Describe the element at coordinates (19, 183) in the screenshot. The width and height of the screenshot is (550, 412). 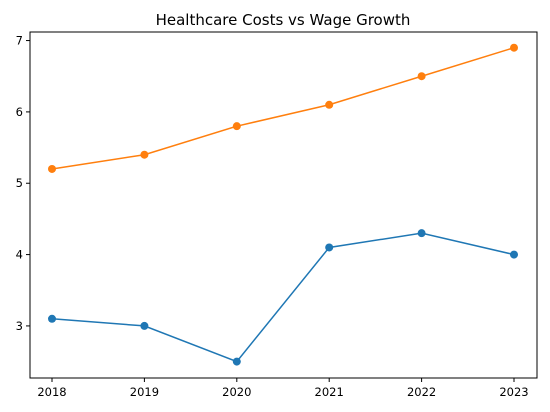
I see `y-tick-label-5: 5` at that location.